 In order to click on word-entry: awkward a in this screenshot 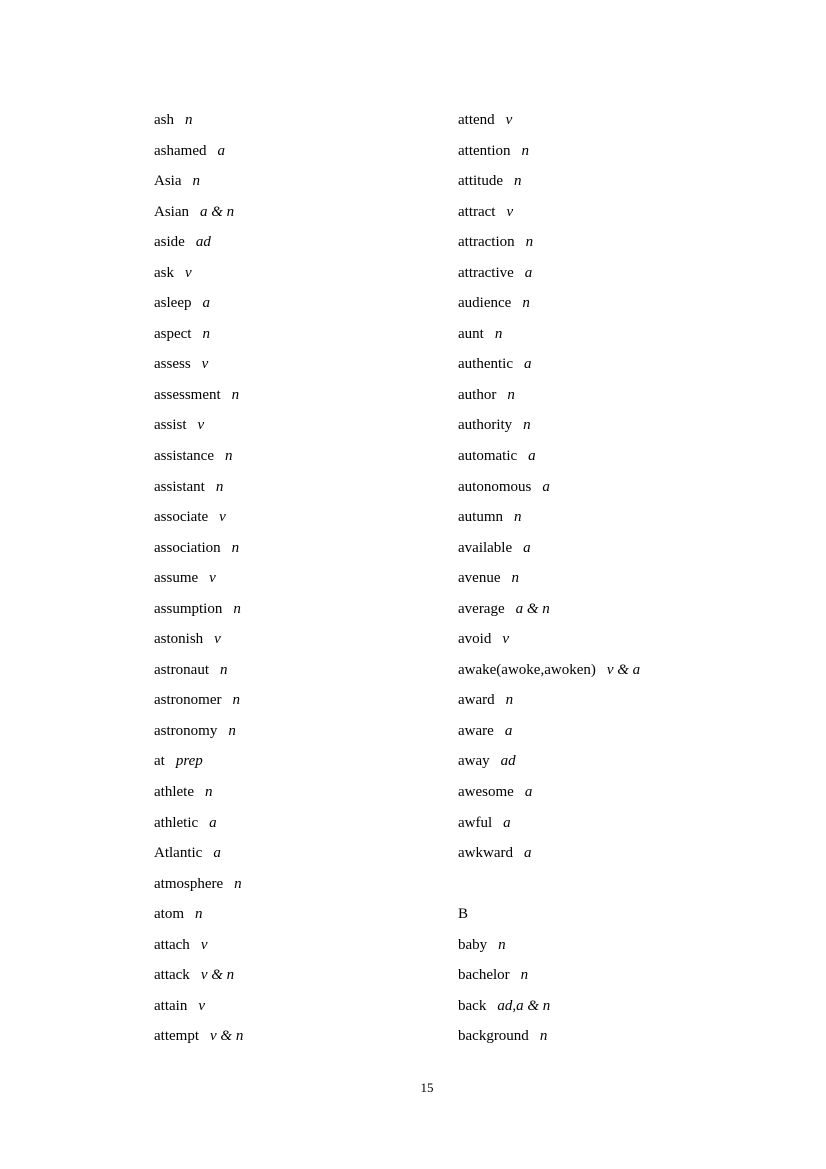, I will do `click(549, 853)`.